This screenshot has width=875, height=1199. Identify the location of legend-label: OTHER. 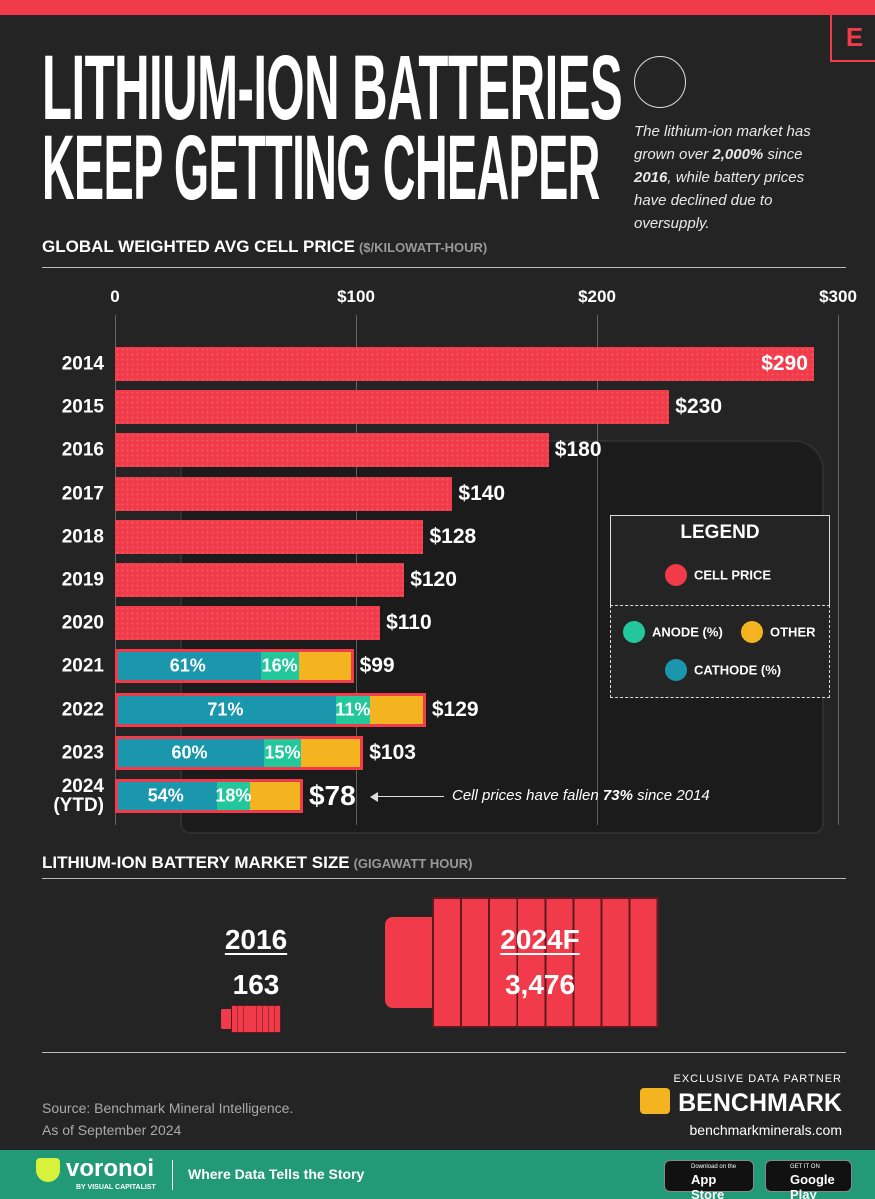
(793, 632).